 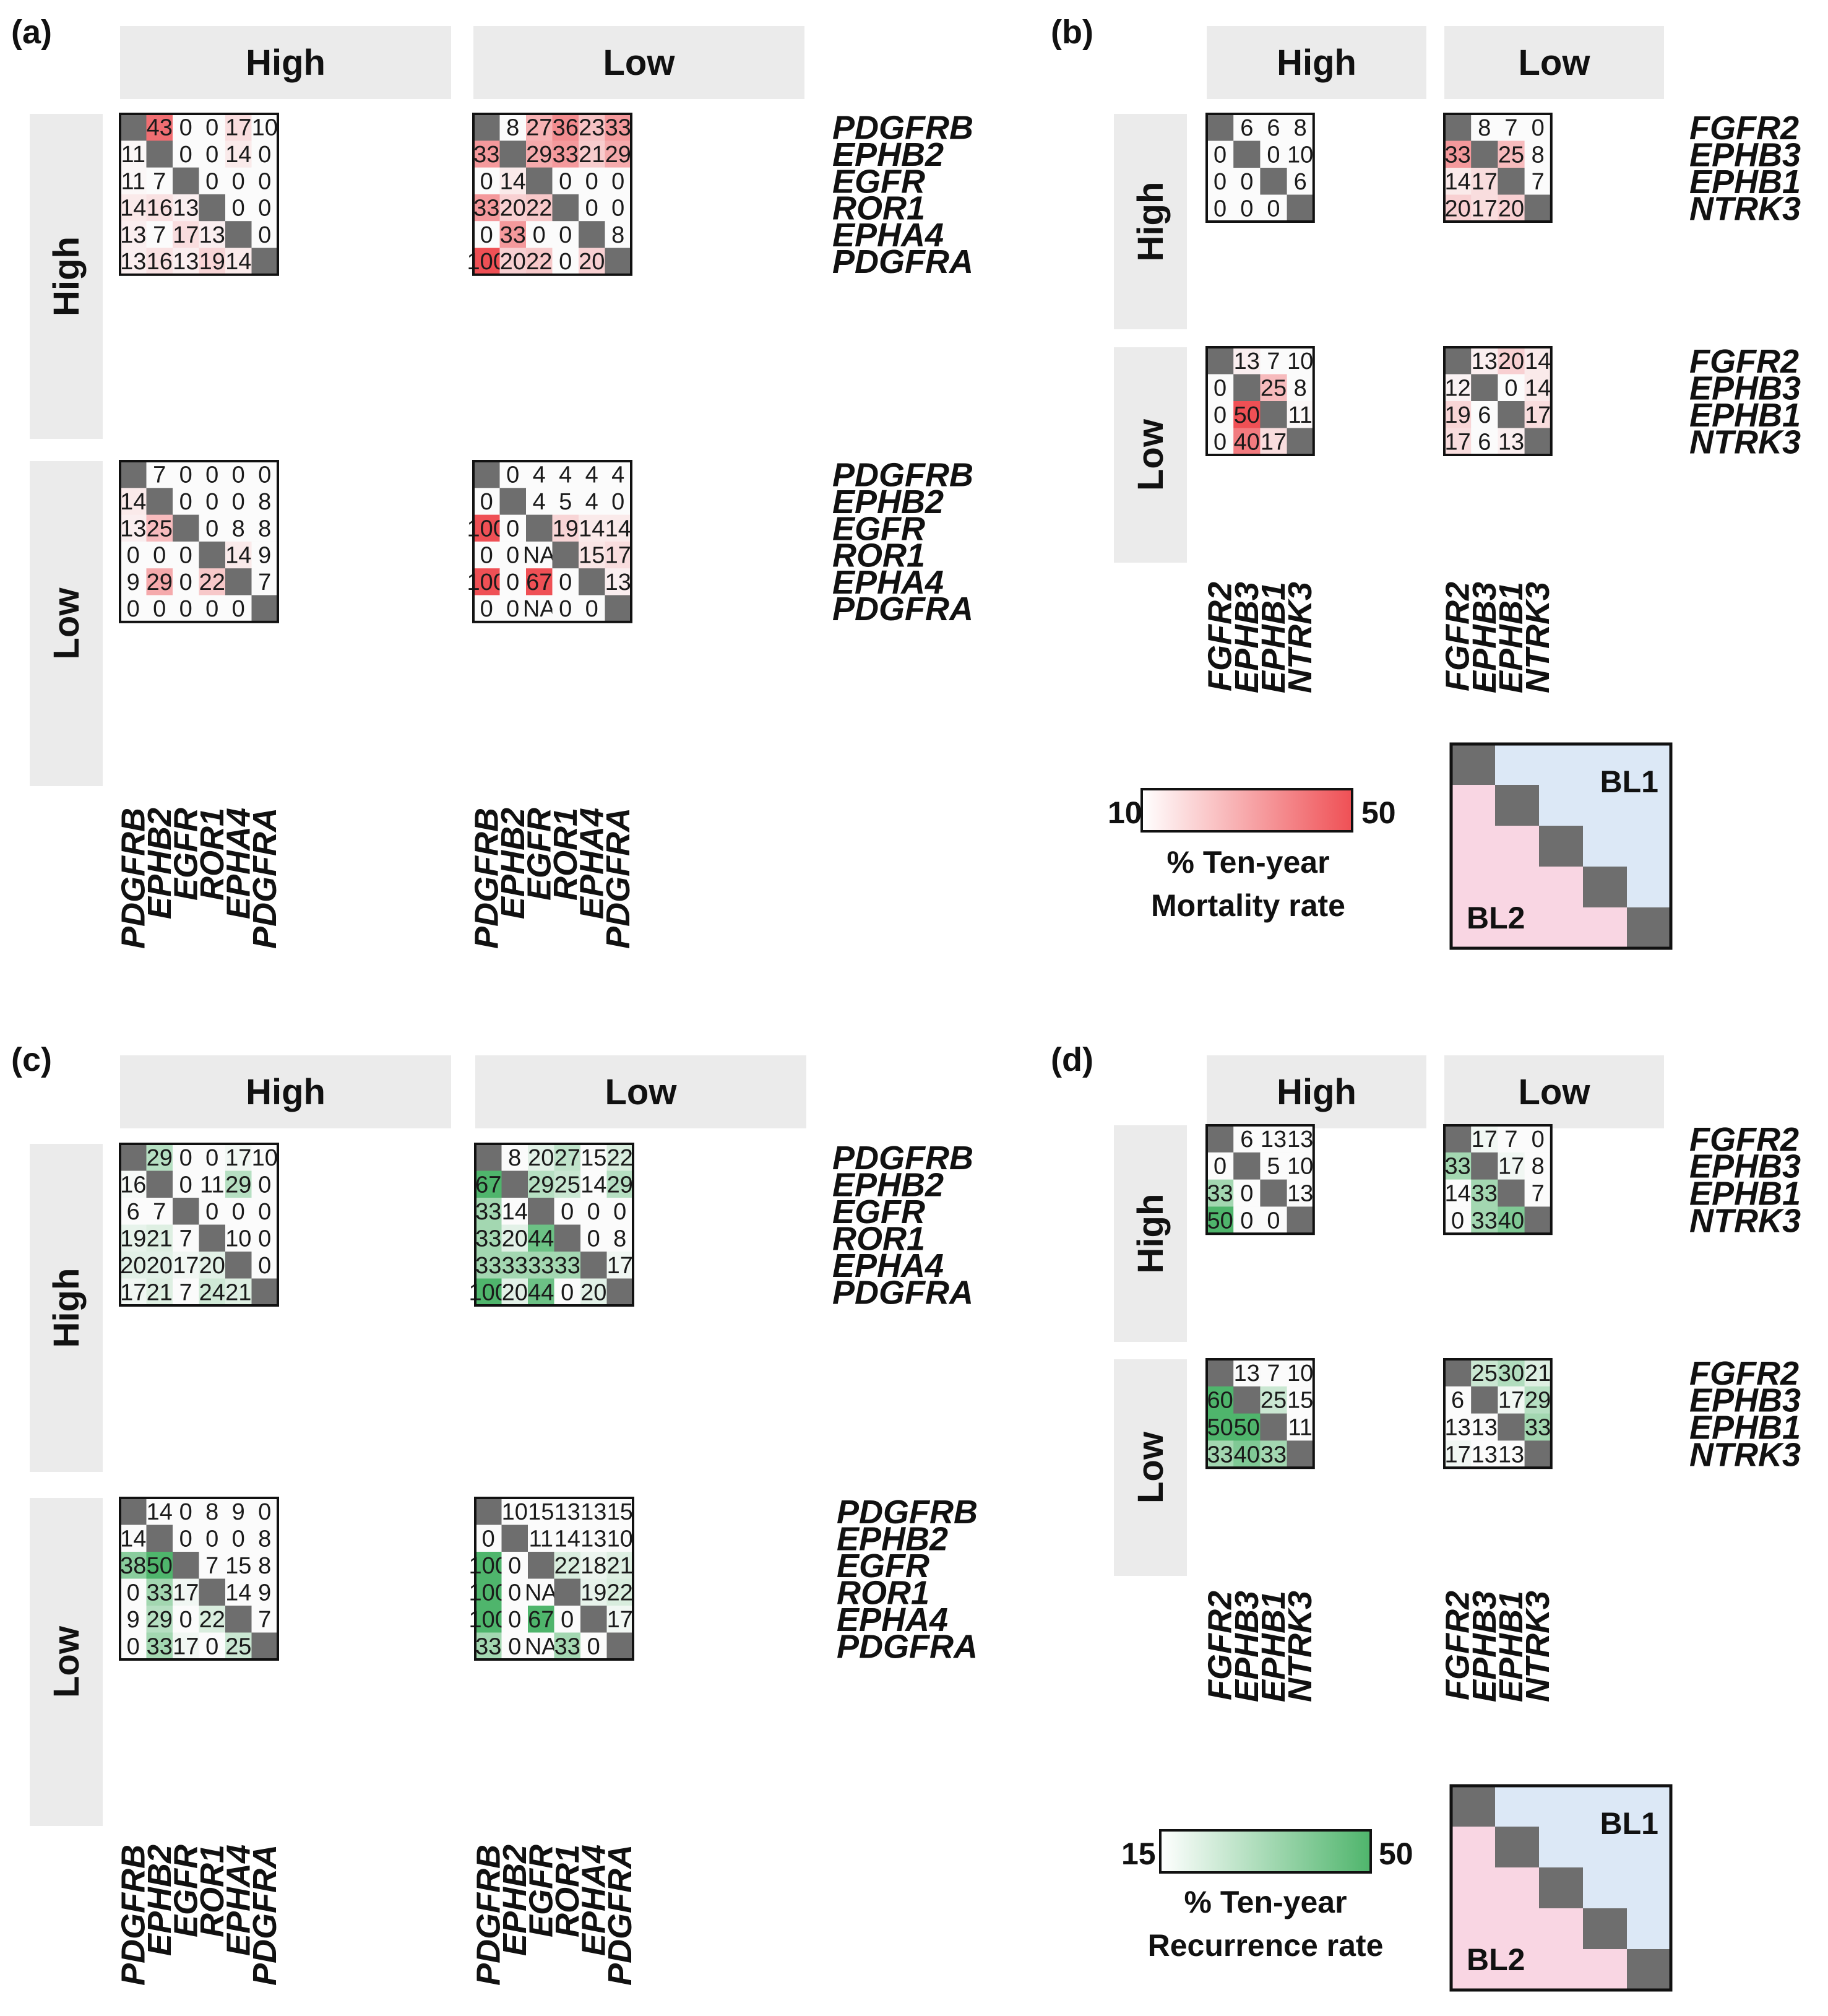 I want to click on cell-value-label: 6, so click(x=1246, y=128).